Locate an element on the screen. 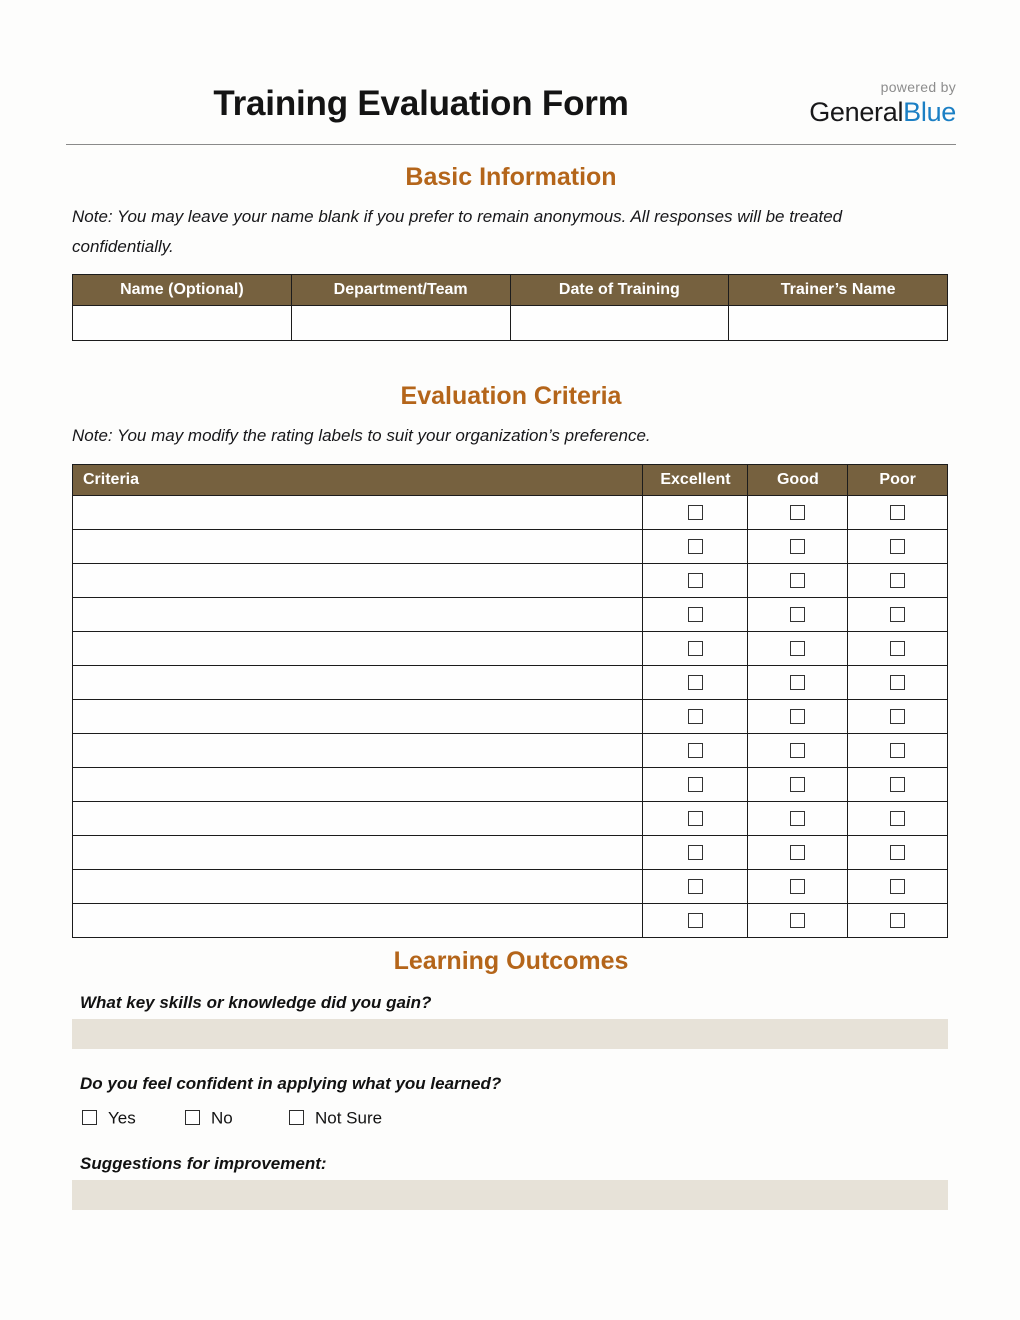 The image size is (1020, 1320). choice-yes: Yes is located at coordinates (109, 1118).